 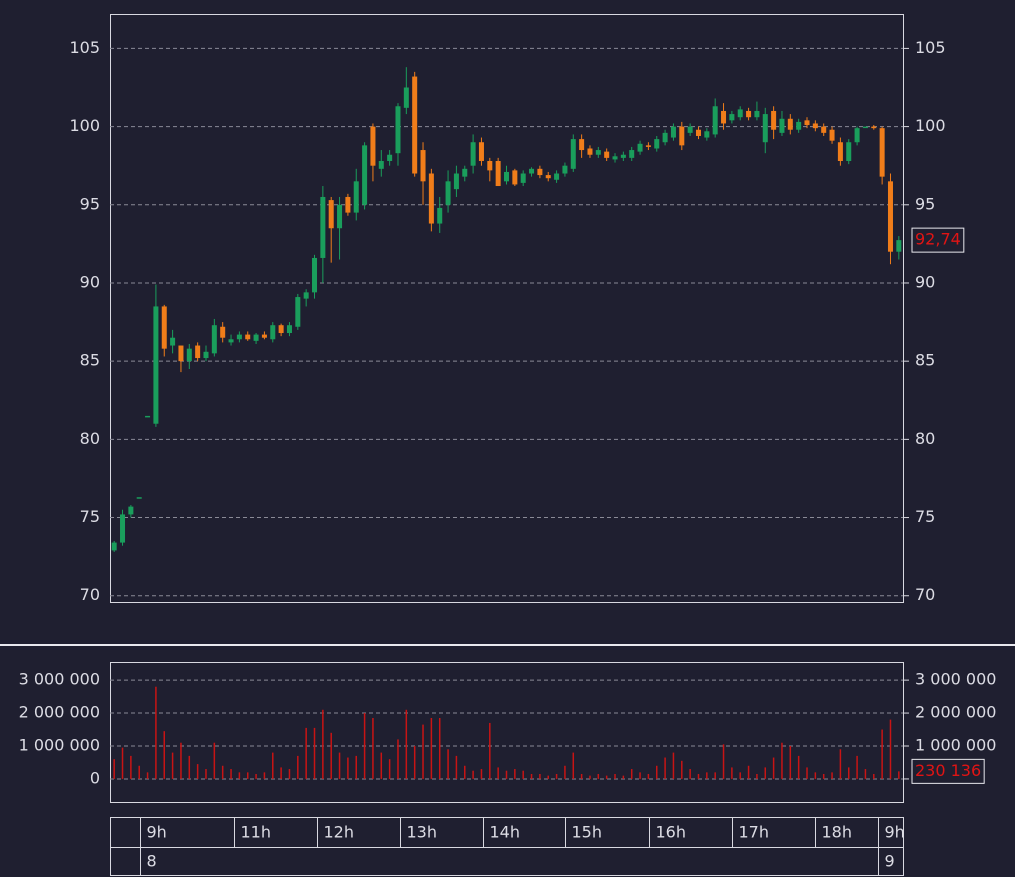 I want to click on day-tick-label: 9, so click(x=890, y=861).